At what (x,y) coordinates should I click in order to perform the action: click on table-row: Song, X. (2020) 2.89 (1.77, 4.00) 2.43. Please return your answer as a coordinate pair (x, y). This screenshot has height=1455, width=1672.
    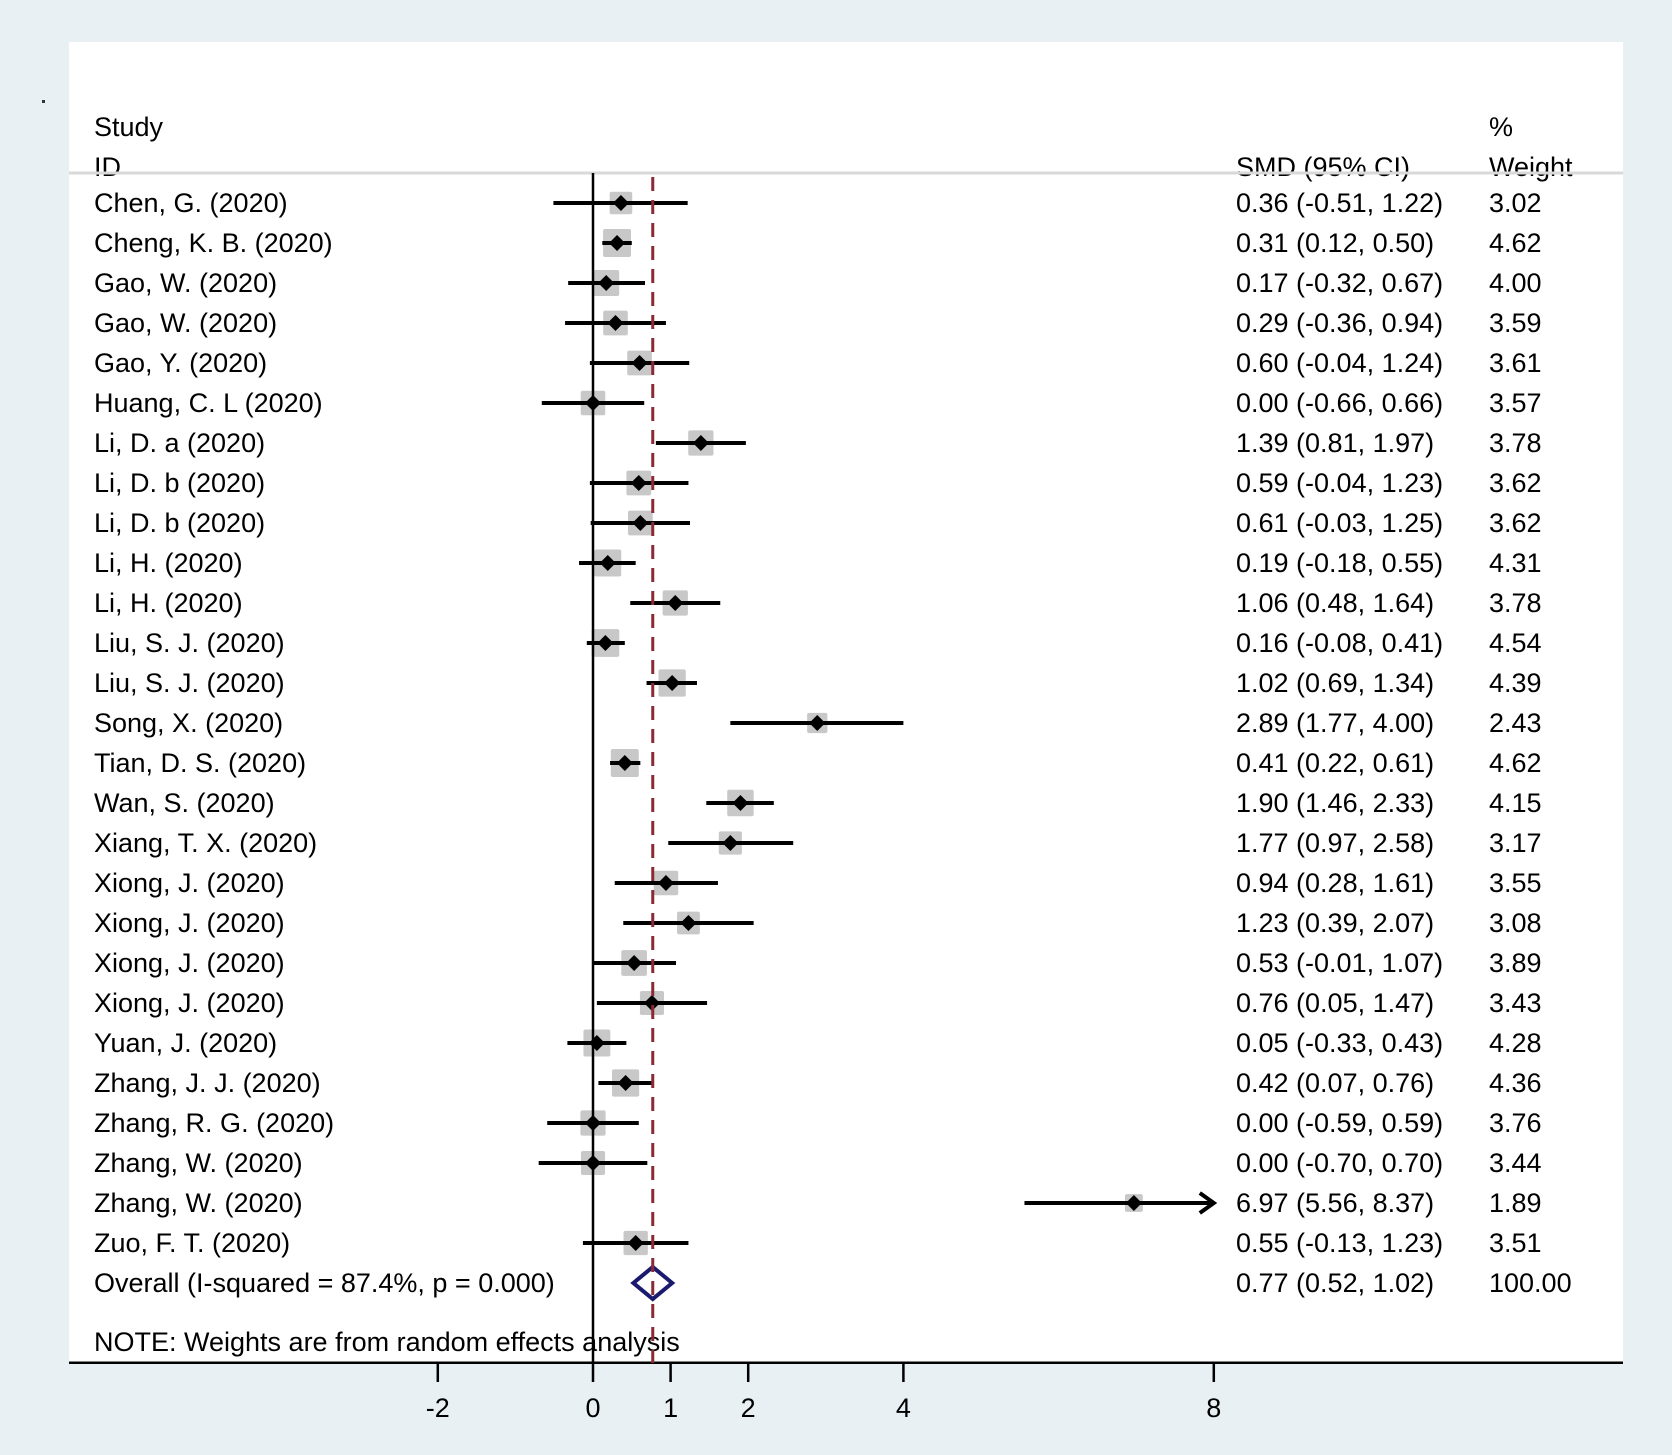
    Looking at the image, I should click on (818, 723).